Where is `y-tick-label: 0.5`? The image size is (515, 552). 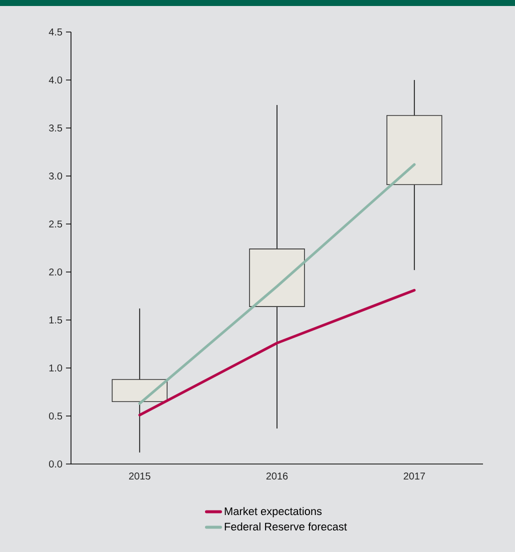 y-tick-label: 0.5 is located at coordinates (55, 416).